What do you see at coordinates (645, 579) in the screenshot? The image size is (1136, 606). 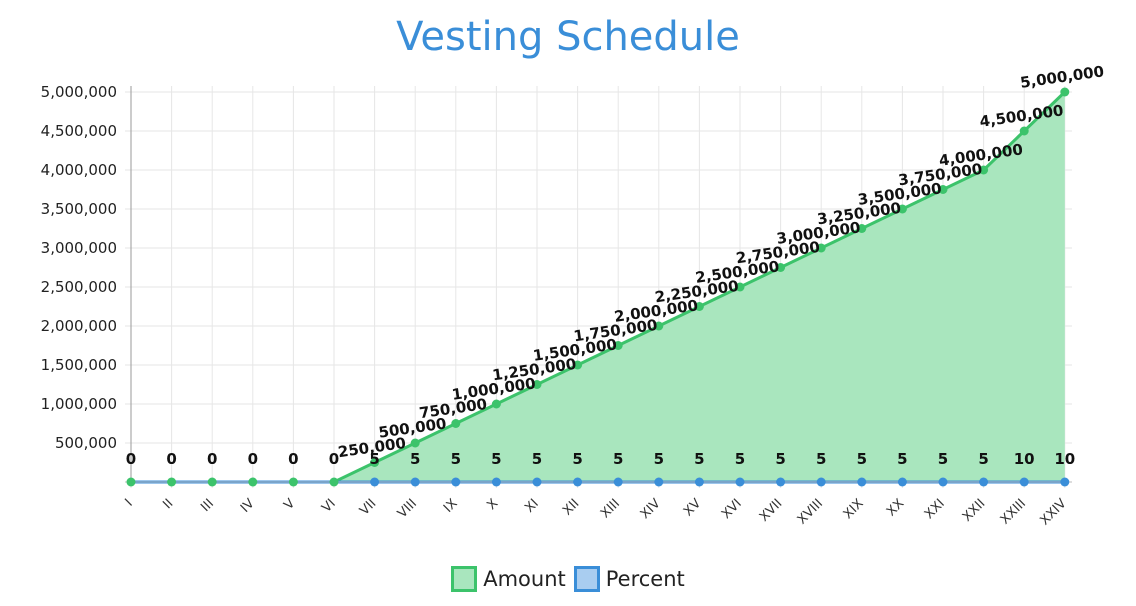 I see `legend-label-percent: Percent` at bounding box center [645, 579].